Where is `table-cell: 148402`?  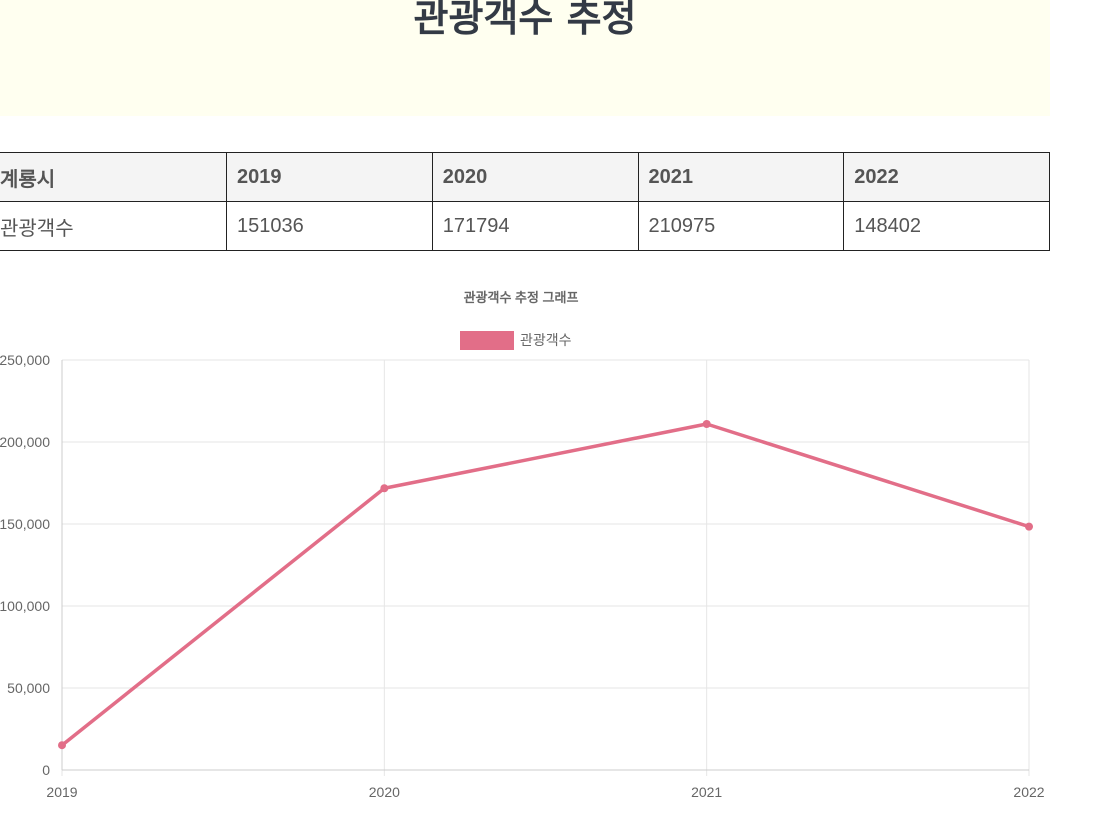
table-cell: 148402 is located at coordinates (946, 226).